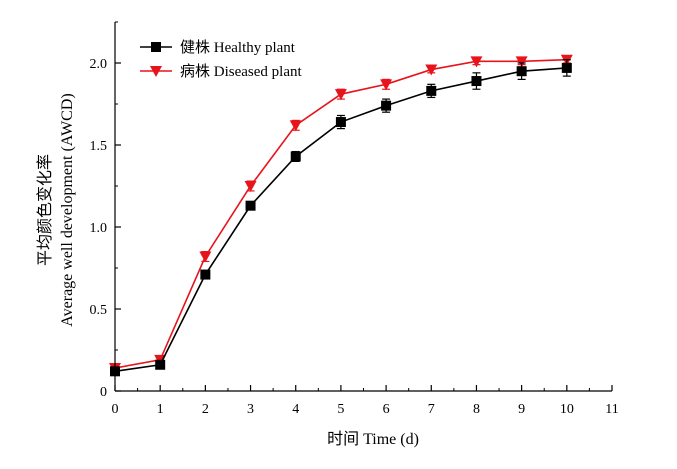 Image resolution: width=677 pixels, height=469 pixels. What do you see at coordinates (221, 59) in the screenshot?
I see `legend: 健株 Healthy plant 病株 Diseased plant` at bounding box center [221, 59].